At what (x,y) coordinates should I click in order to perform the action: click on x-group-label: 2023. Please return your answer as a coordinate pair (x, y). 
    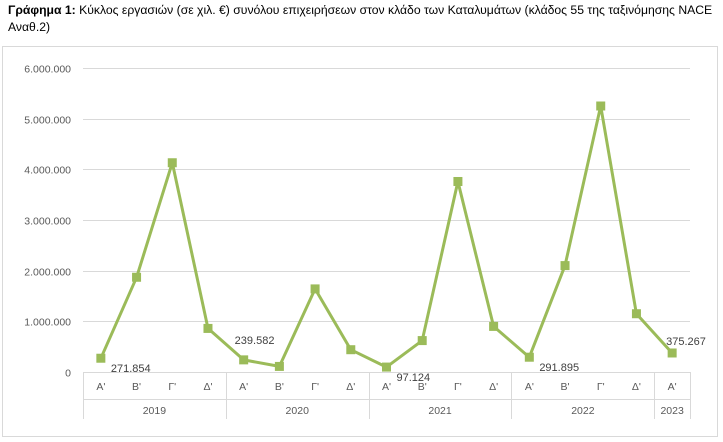
    Looking at the image, I should click on (672, 411).